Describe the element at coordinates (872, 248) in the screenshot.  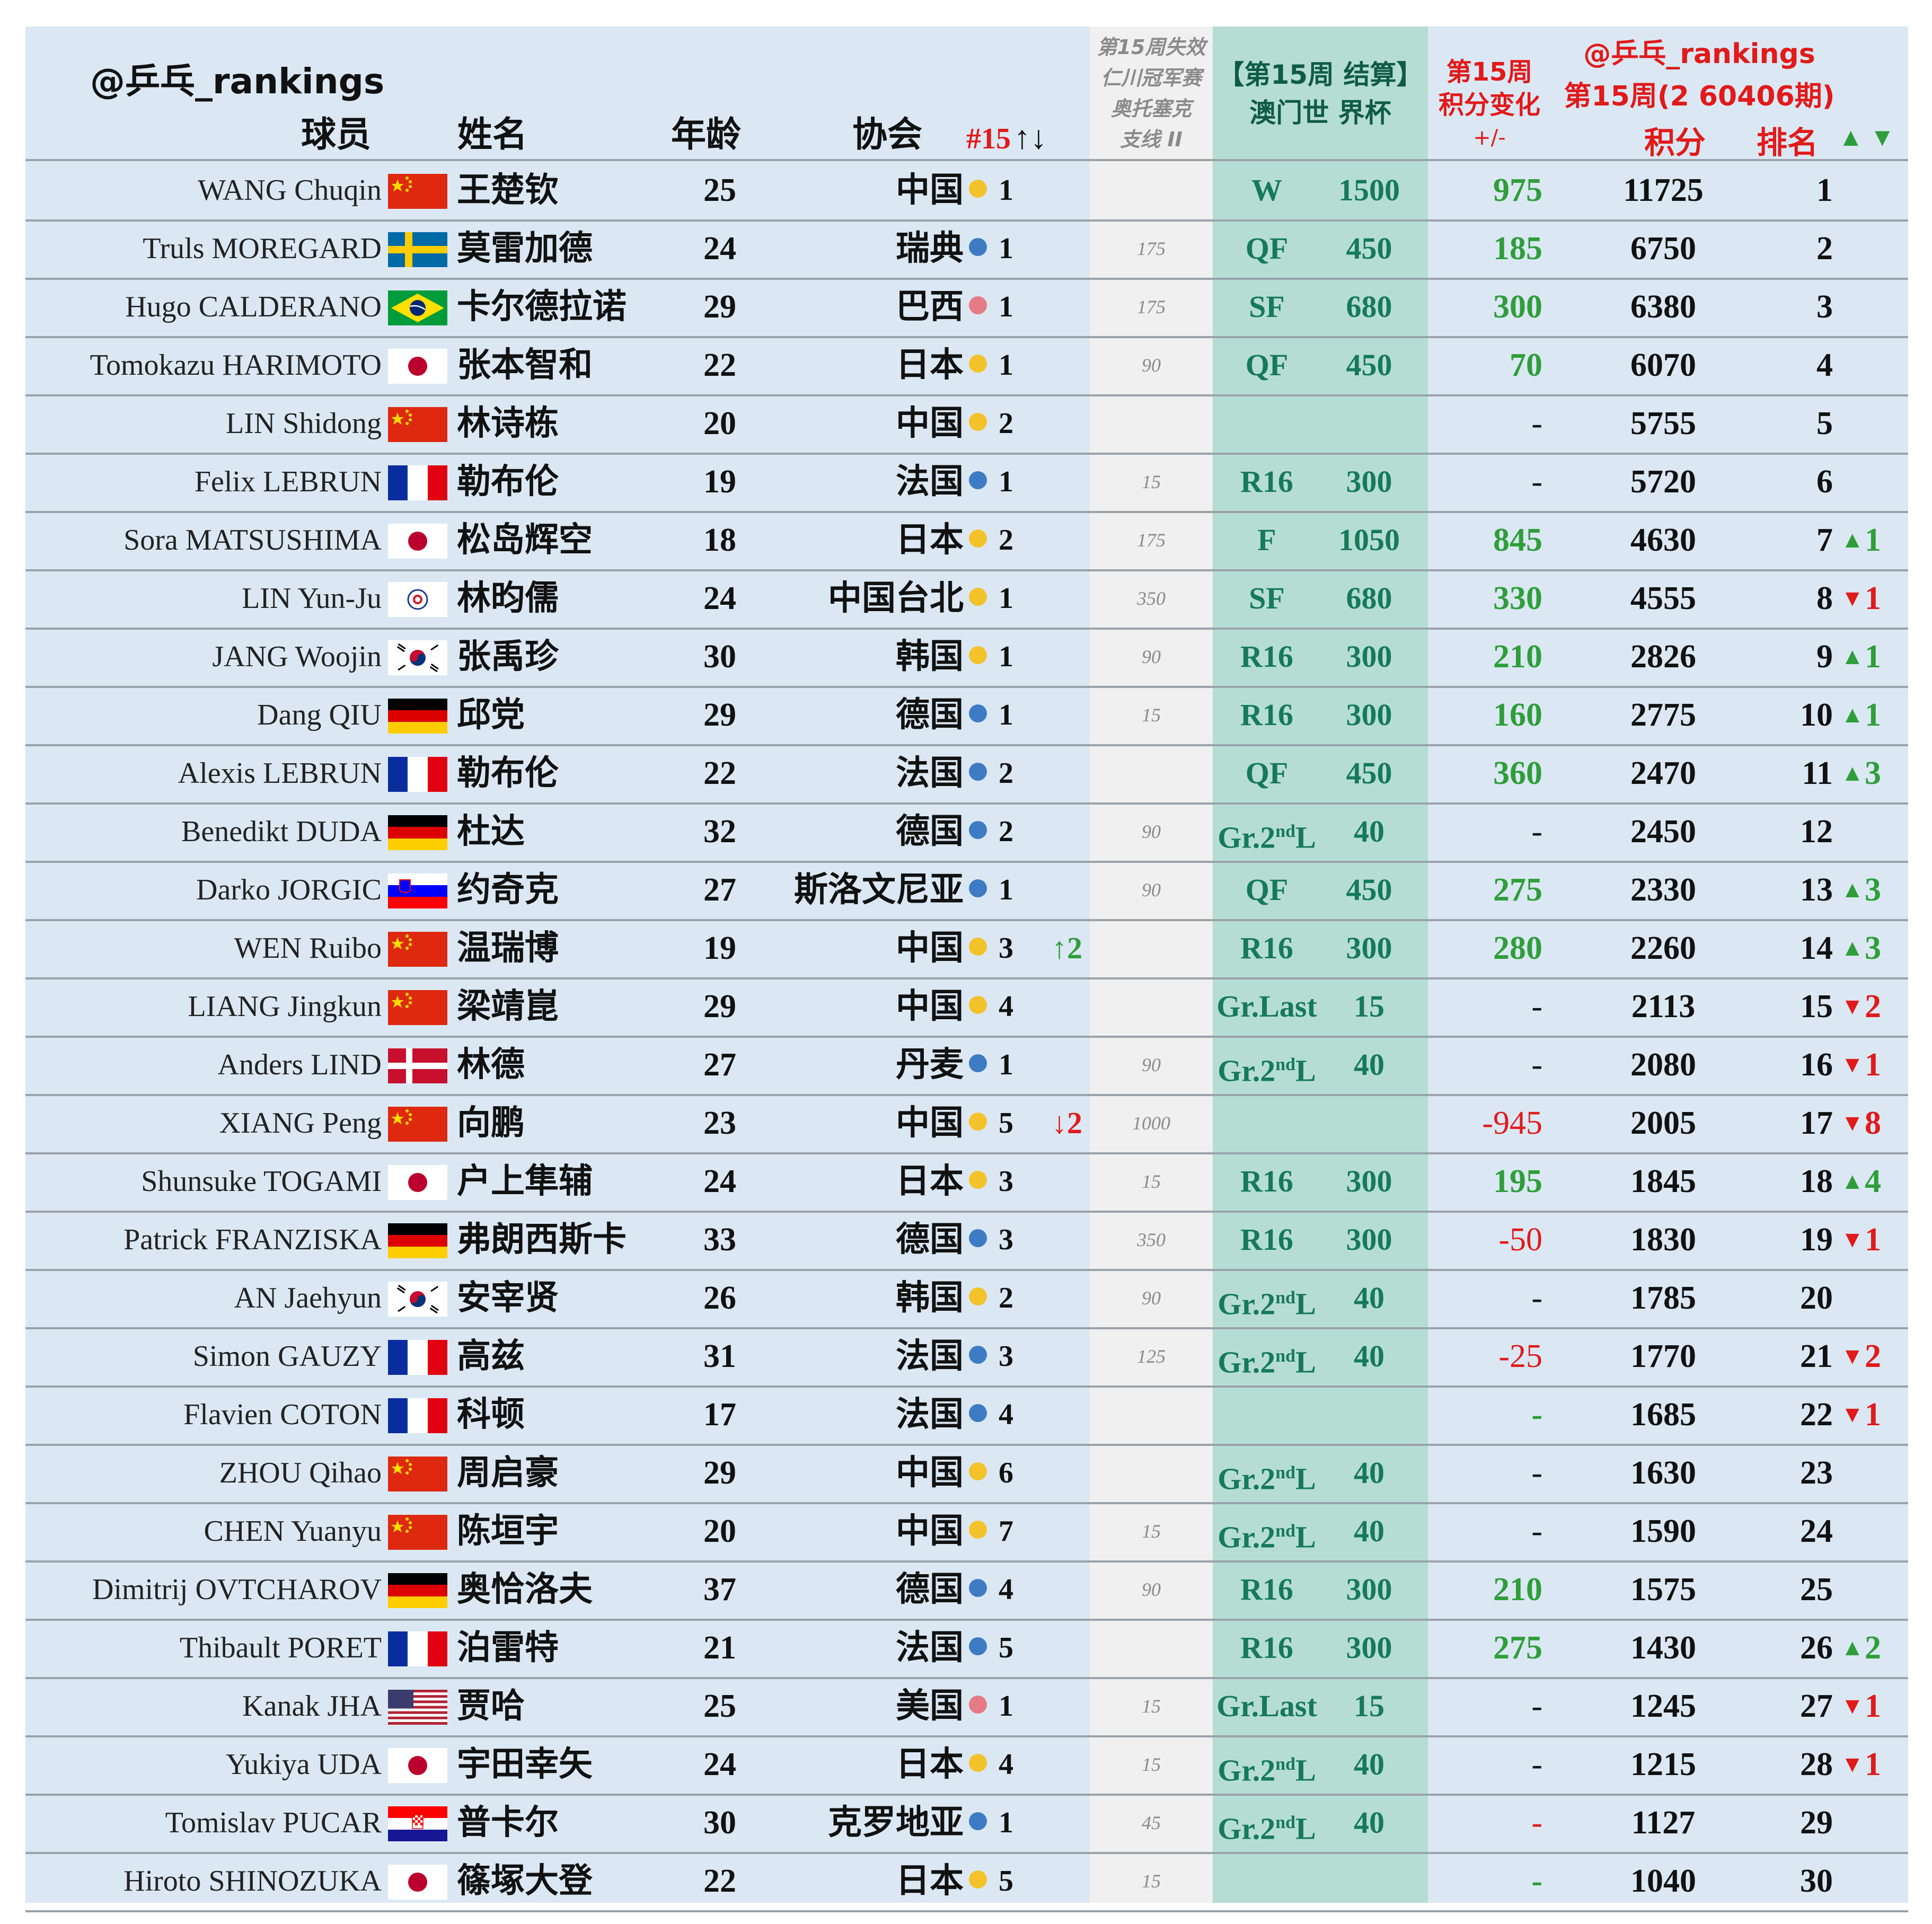
I see `association: 瑞典` at that location.